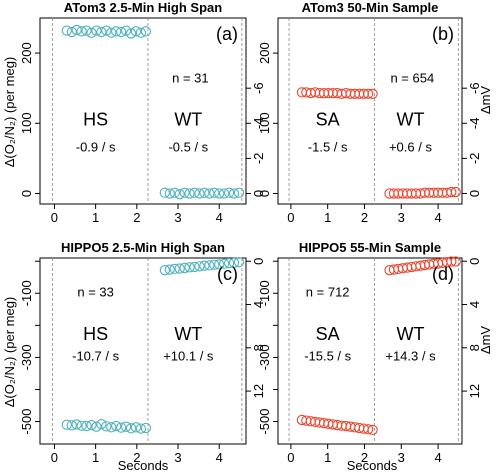  Describe the element at coordinates (143, 247) in the screenshot. I see `panel-title: HIPPO5 2.5-Min High Span` at that location.